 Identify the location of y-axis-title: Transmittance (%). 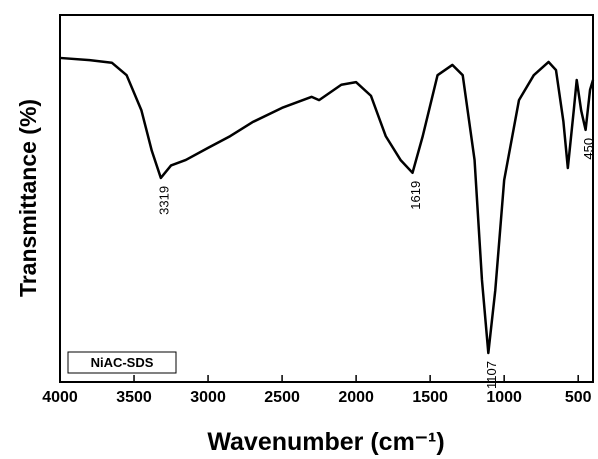
(28, 198).